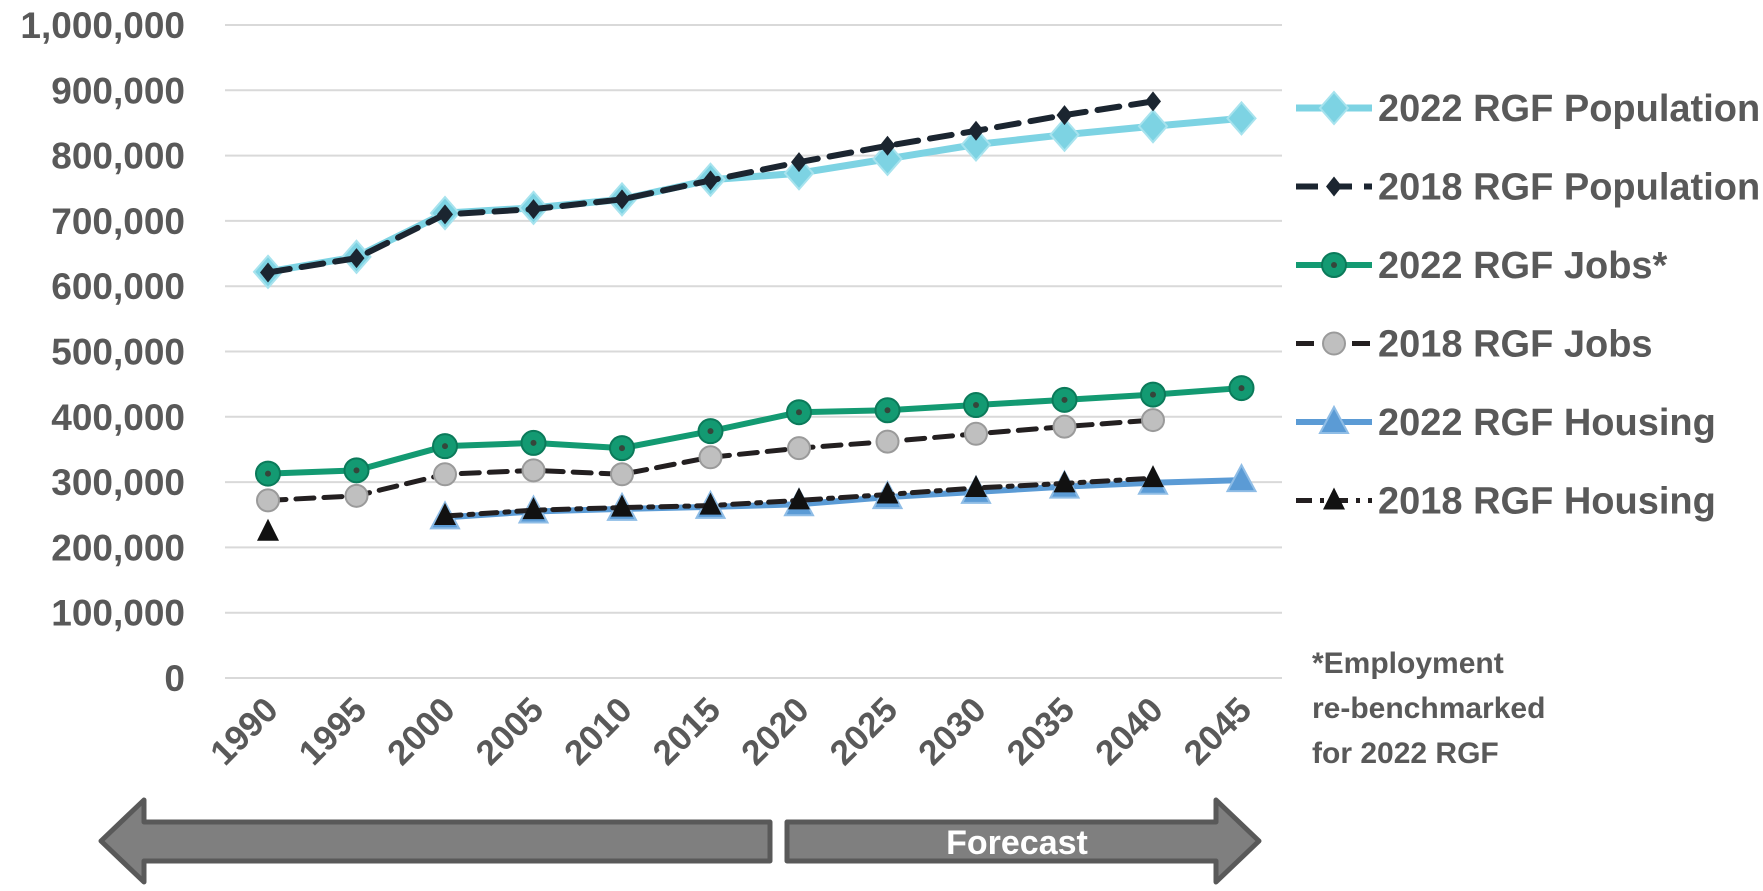 The image size is (1763, 891). I want to click on x-tick-label: 1995, so click(333, 731).